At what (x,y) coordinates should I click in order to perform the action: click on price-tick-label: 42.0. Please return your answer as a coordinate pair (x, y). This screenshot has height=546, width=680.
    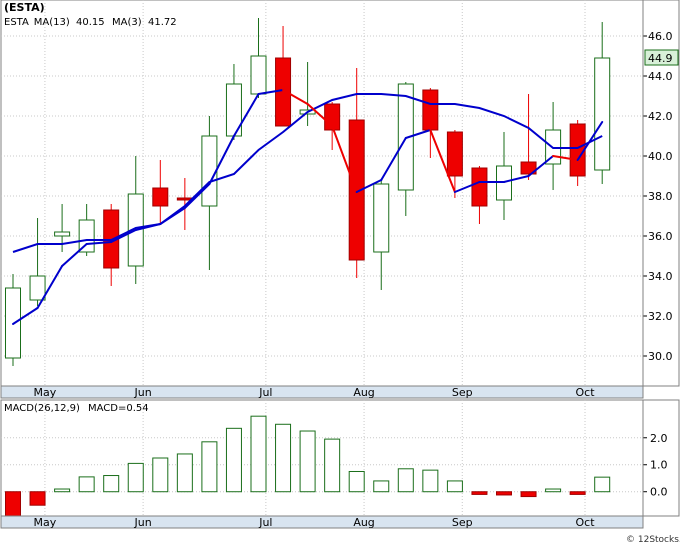
    Looking at the image, I should click on (660, 116).